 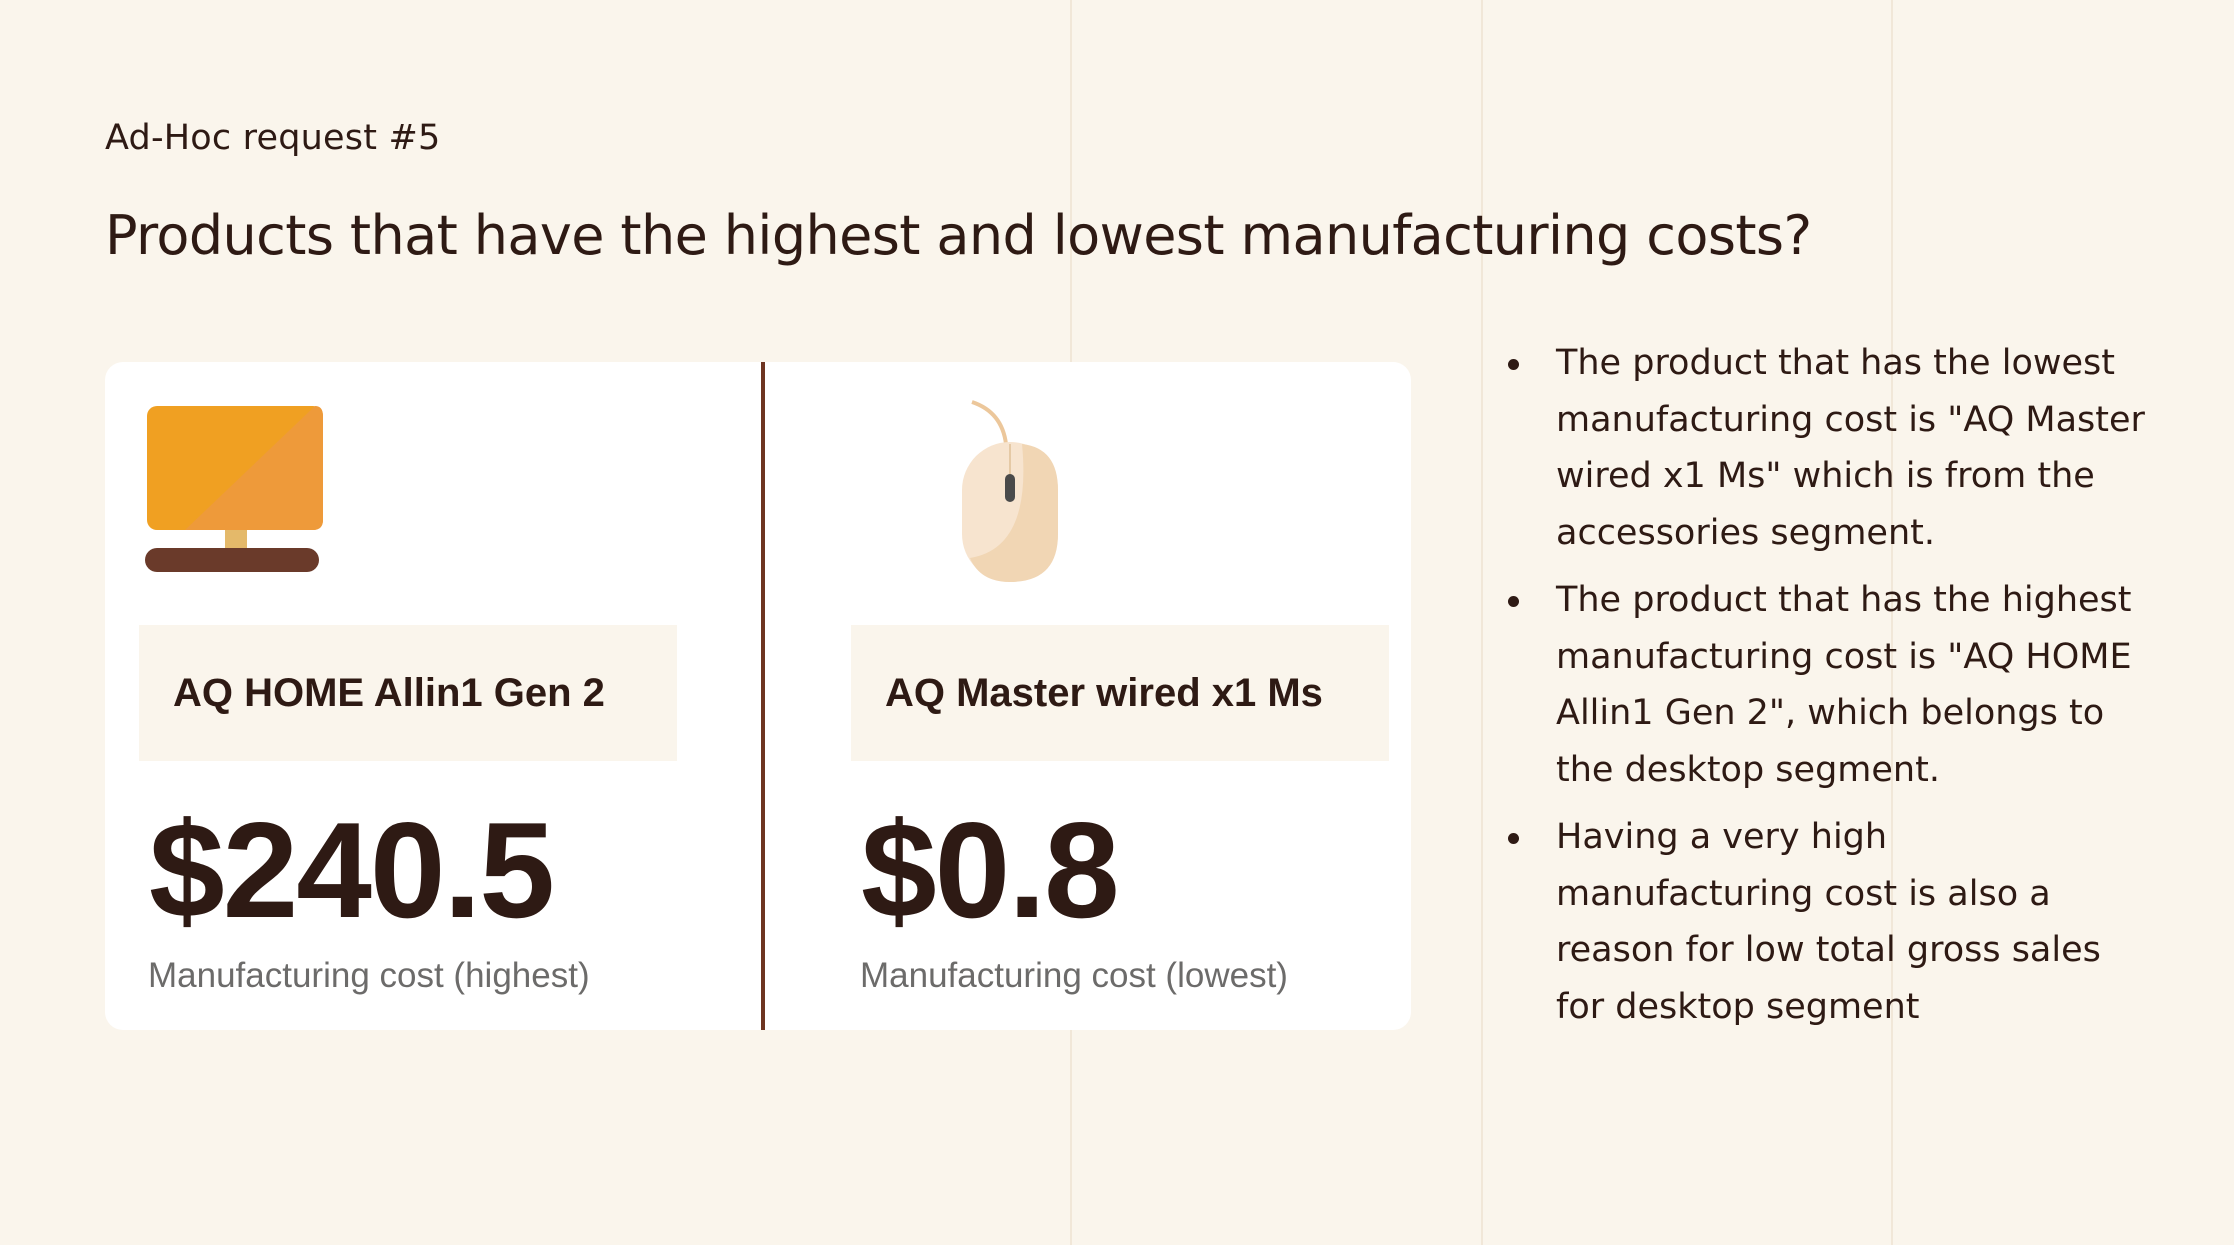 What do you see at coordinates (235, 494) in the screenshot?
I see `desktop-monitor-icon` at bounding box center [235, 494].